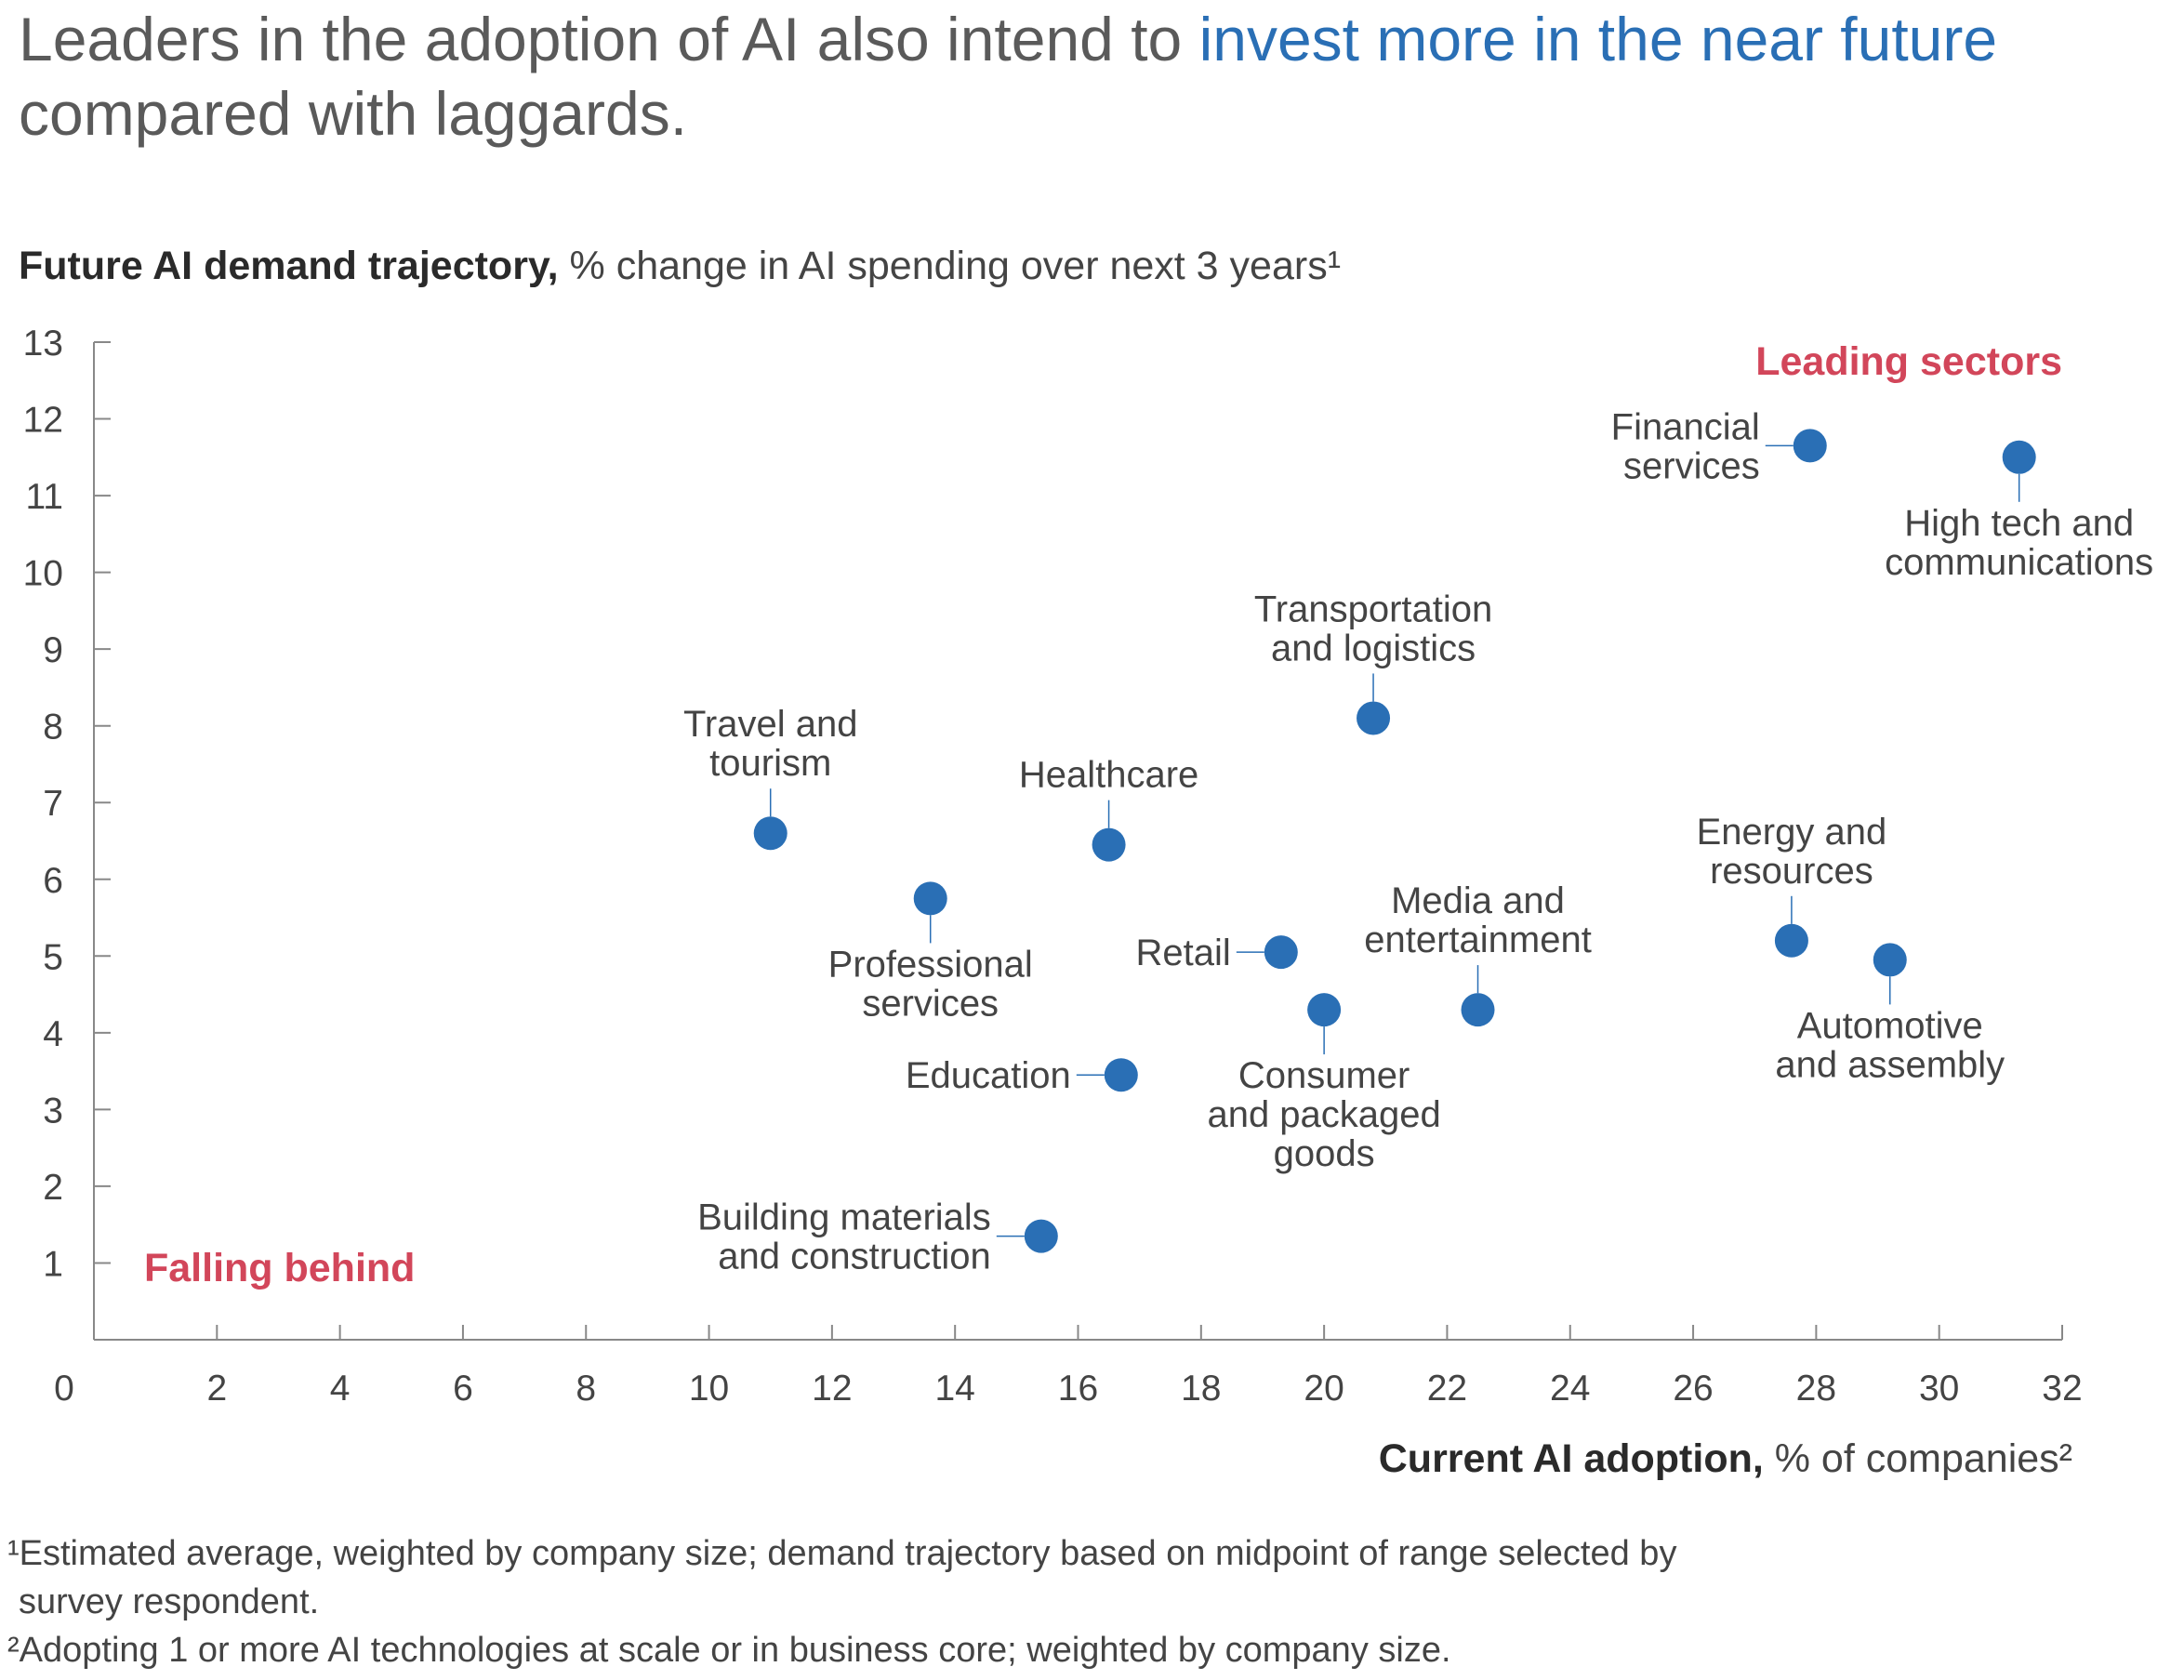 This screenshot has width=2184, height=1680. Describe the element at coordinates (844, 1217) in the screenshot. I see `point-label-line: Building materials` at that location.